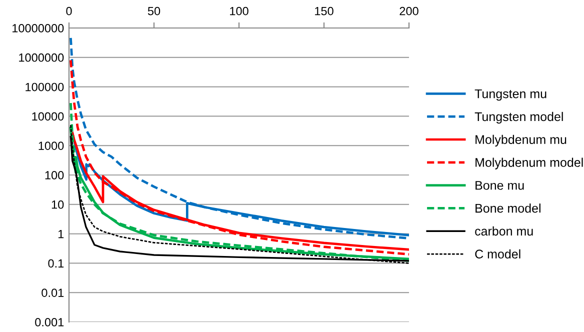 The image size is (584, 332). What do you see at coordinates (504, 231) in the screenshot?
I see `legend-label: carbon mu` at bounding box center [504, 231].